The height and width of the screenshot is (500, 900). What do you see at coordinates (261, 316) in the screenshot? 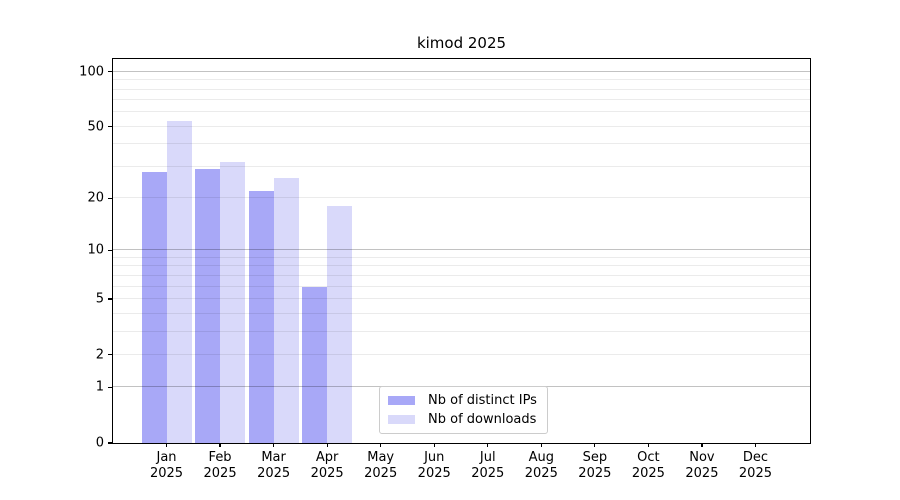
I see `bar-distinct-ips-mar` at bounding box center [261, 316].